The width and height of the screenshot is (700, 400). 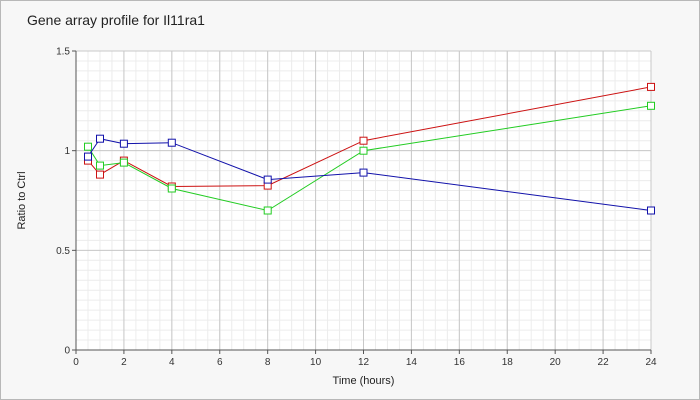 I want to click on x-tick-label: 14, so click(x=412, y=362).